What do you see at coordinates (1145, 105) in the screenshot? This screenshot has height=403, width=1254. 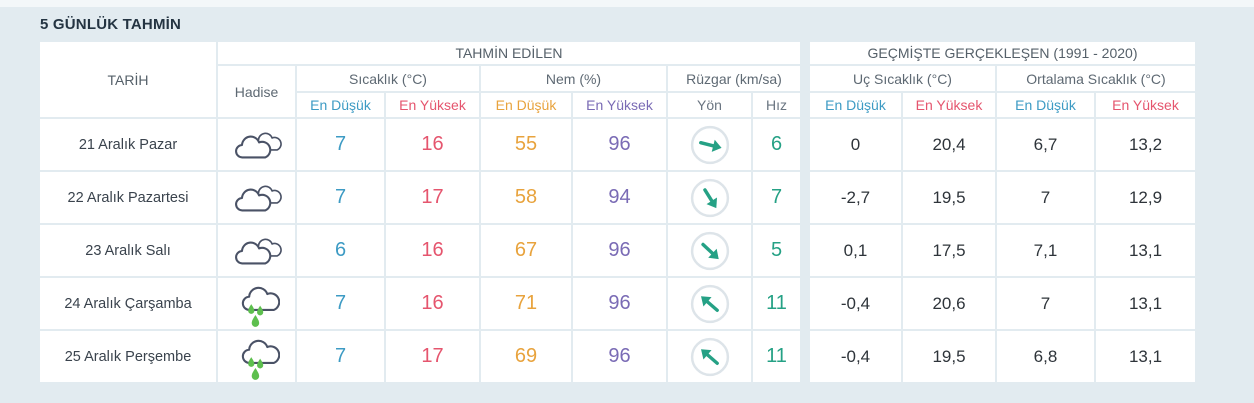 I see `header-average-highest: En Yüksek` at bounding box center [1145, 105].